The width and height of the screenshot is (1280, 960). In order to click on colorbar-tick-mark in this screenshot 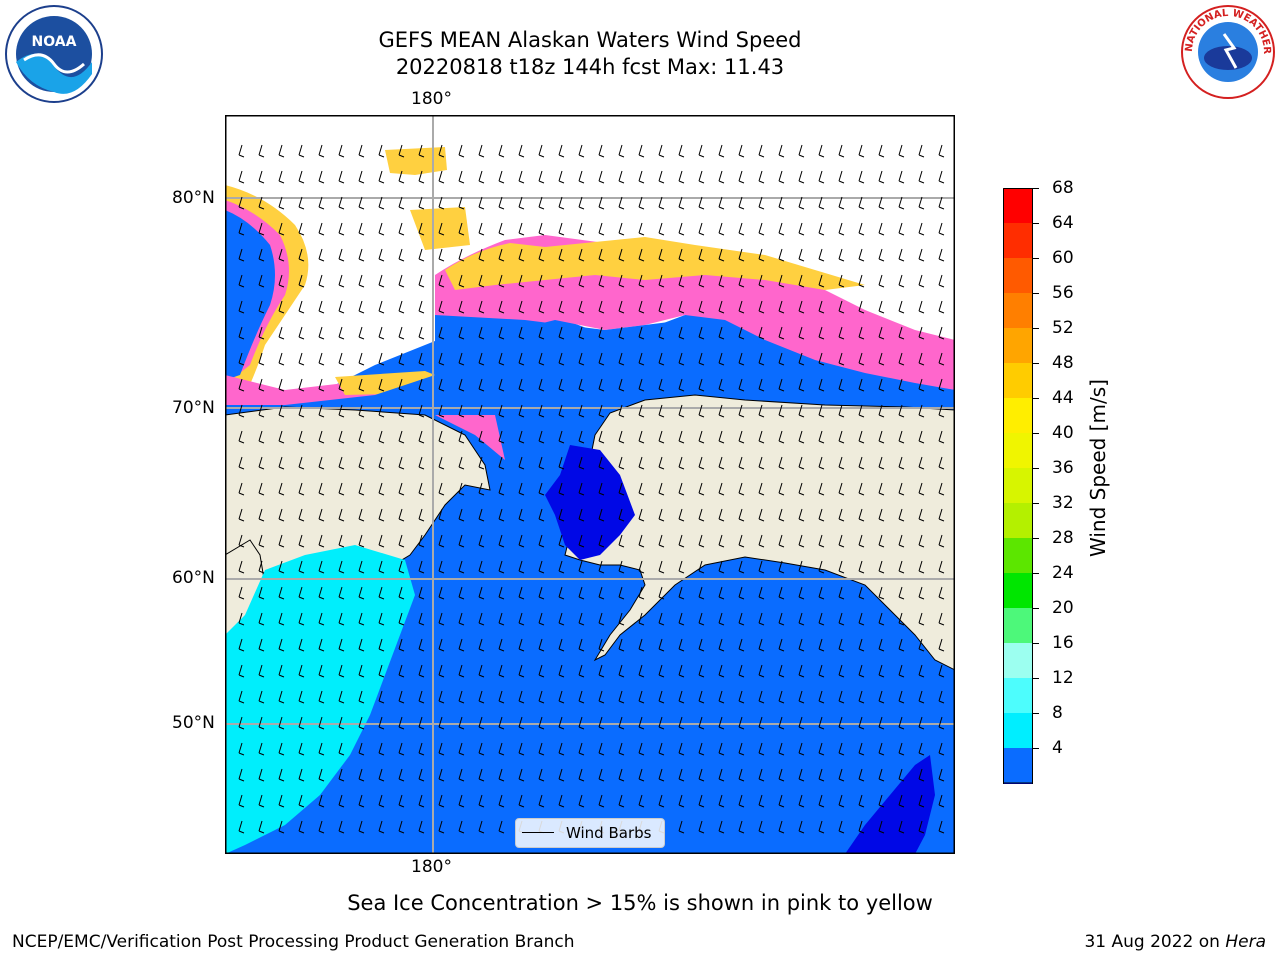, I will do `click(1036, 398)`.